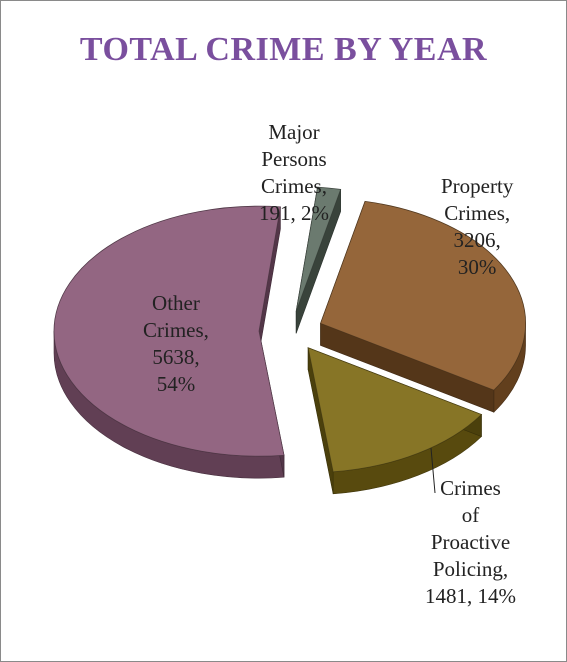  Describe the element at coordinates (477, 226) in the screenshot. I see `label-property-crimes: Property Crimes, 3206, 30%` at that location.